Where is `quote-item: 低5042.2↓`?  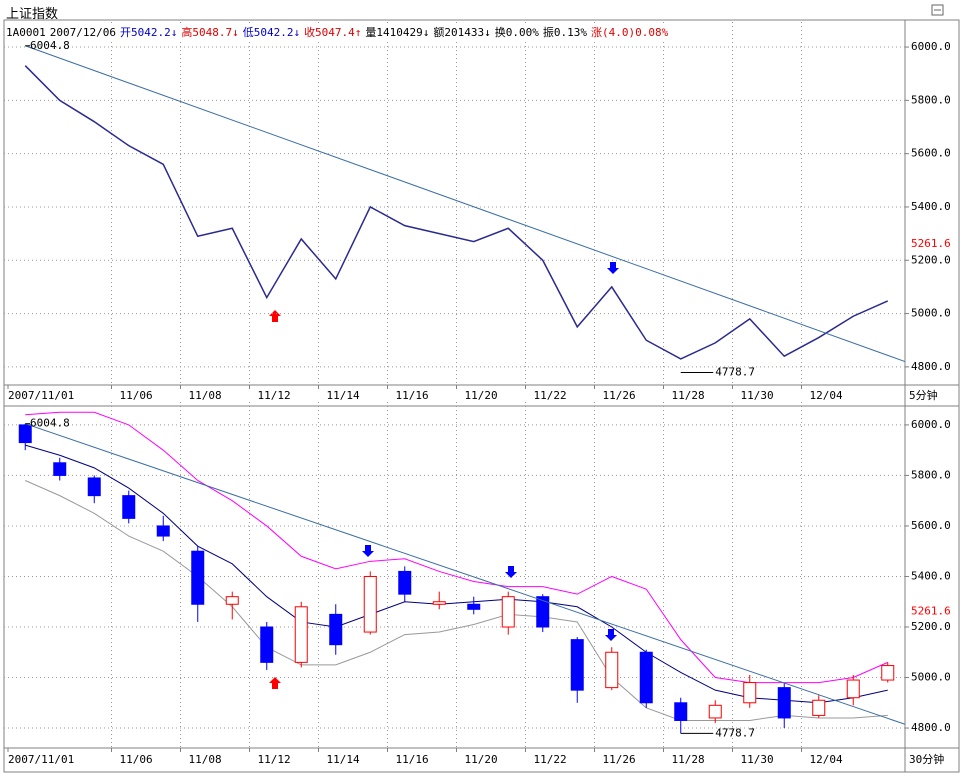 quote-item: 低5042.2↓ is located at coordinates (271, 32).